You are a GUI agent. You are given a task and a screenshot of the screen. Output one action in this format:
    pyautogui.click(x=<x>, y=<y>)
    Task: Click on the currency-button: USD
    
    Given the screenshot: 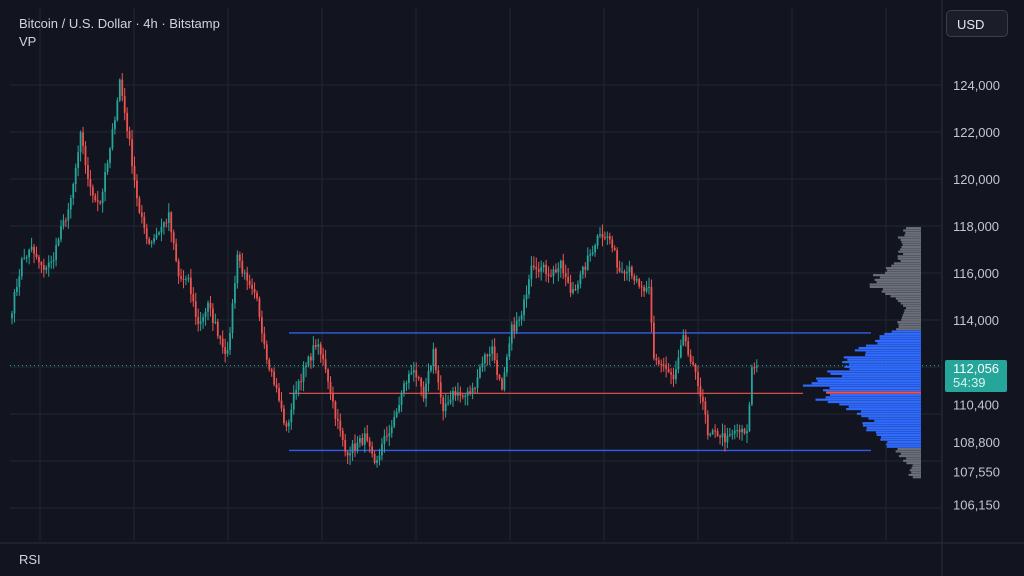 What is the action you would take?
    pyautogui.click(x=977, y=23)
    